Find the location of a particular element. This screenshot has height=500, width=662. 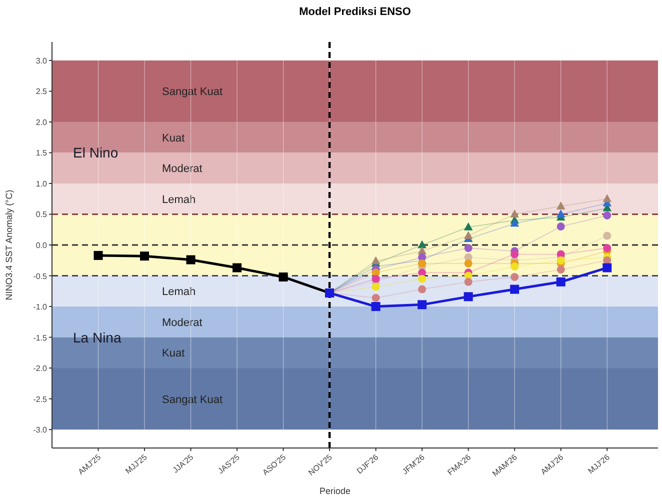

y-tick-label: 3.0 is located at coordinates (42, 61).